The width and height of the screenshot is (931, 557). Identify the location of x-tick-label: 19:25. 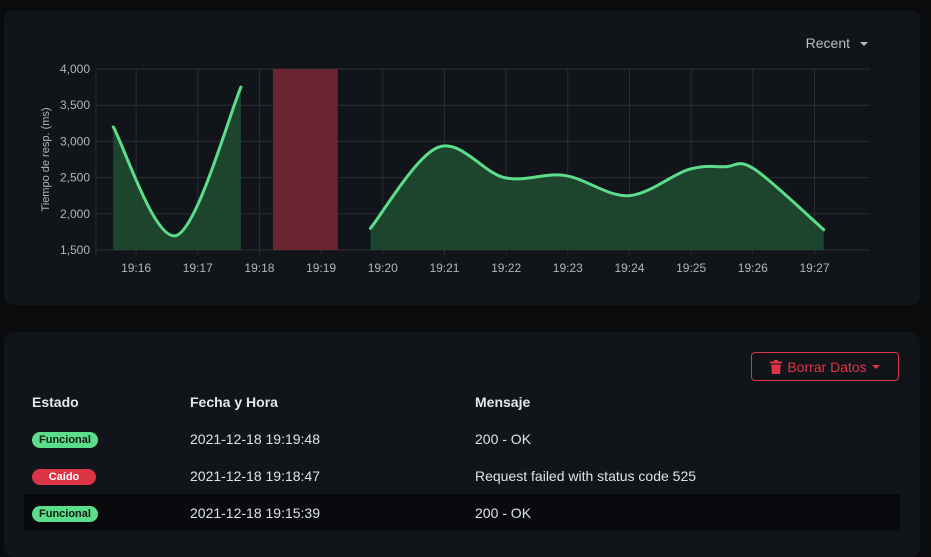
(691, 268).